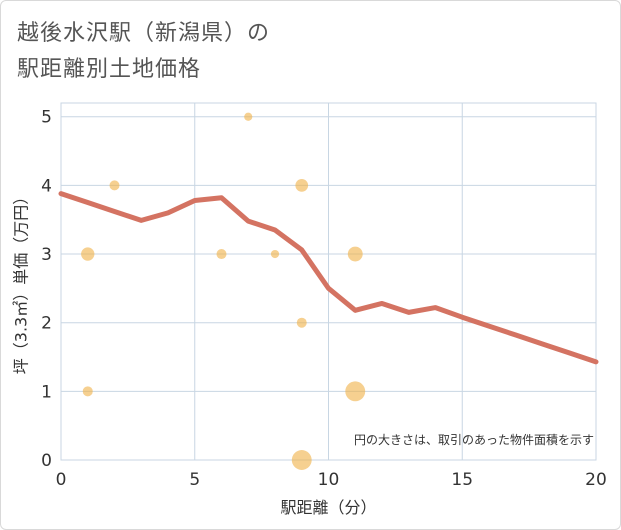 This screenshot has height=530, width=621. What do you see at coordinates (328, 507) in the screenshot?
I see `x-axis-label: 駅距離（分）` at bounding box center [328, 507].